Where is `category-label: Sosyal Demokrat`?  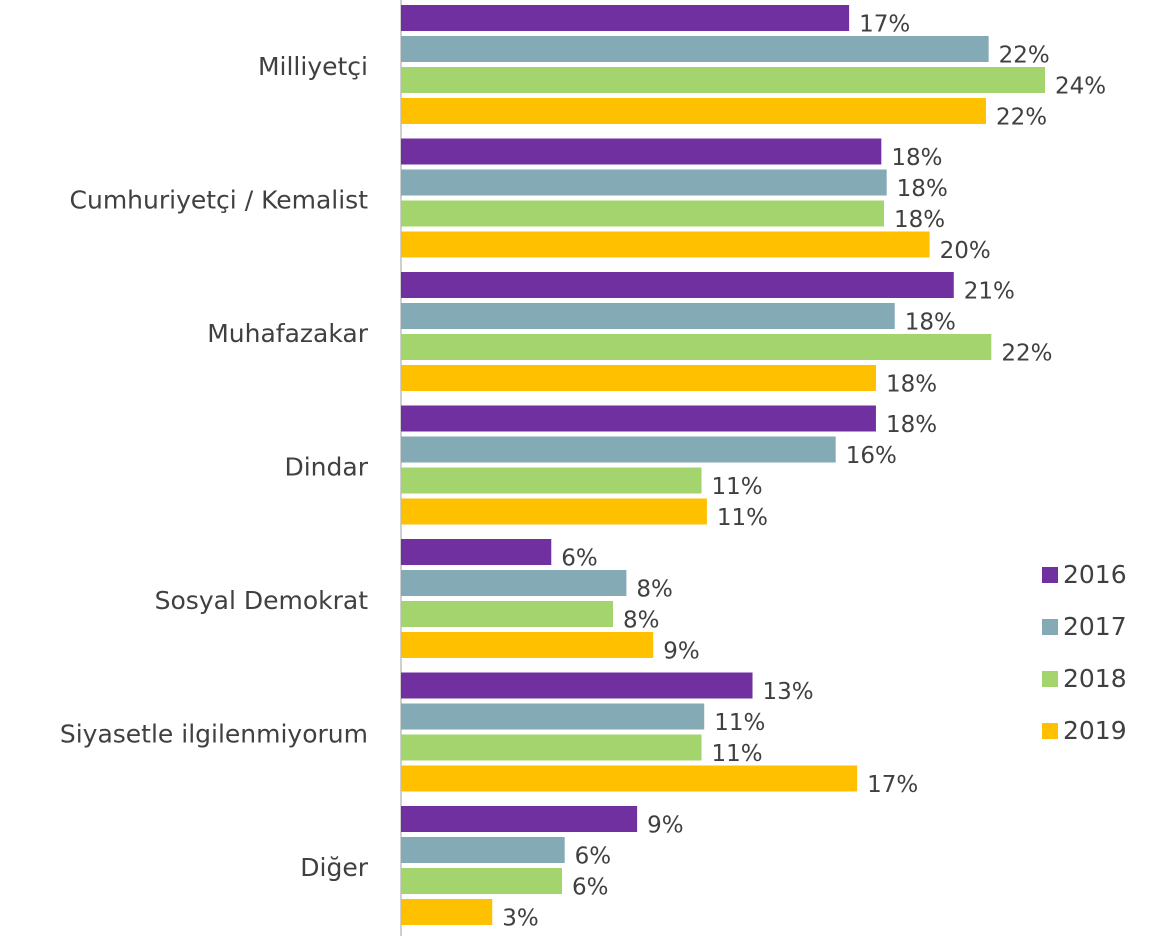 category-label: Sosyal Demokrat is located at coordinates (262, 600).